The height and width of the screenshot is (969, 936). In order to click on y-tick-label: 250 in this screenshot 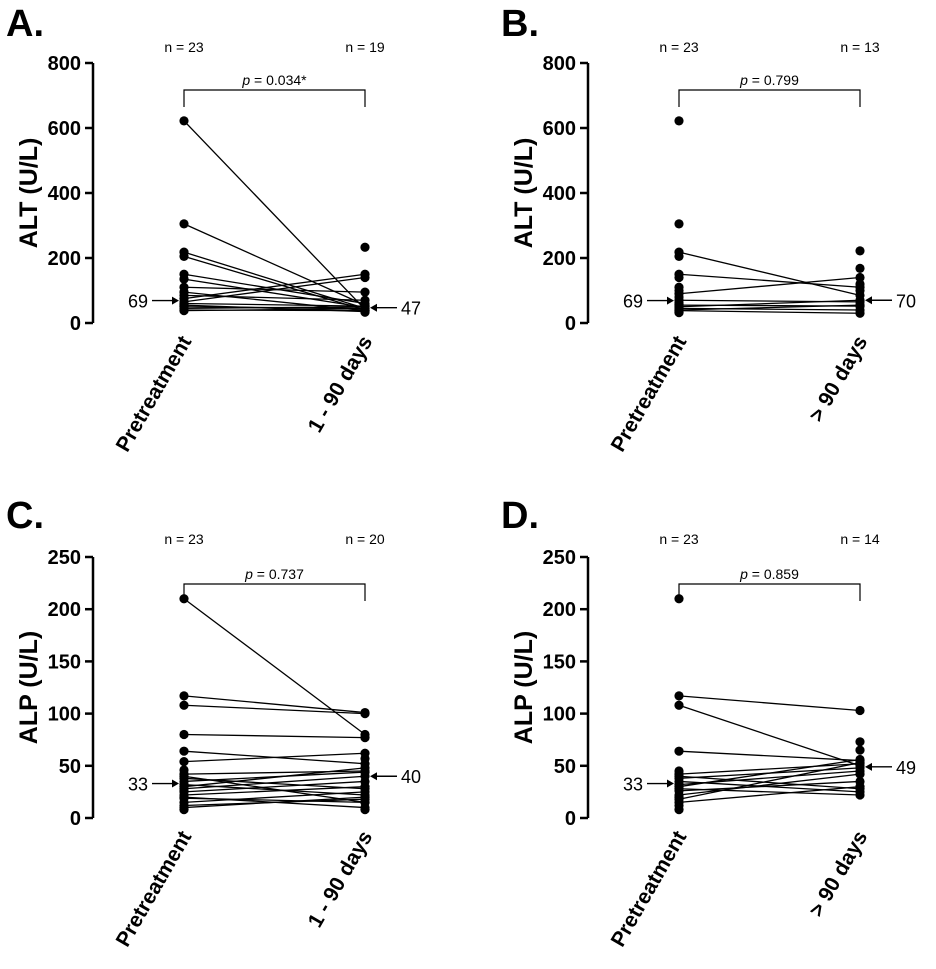, I will do `click(559, 558)`.